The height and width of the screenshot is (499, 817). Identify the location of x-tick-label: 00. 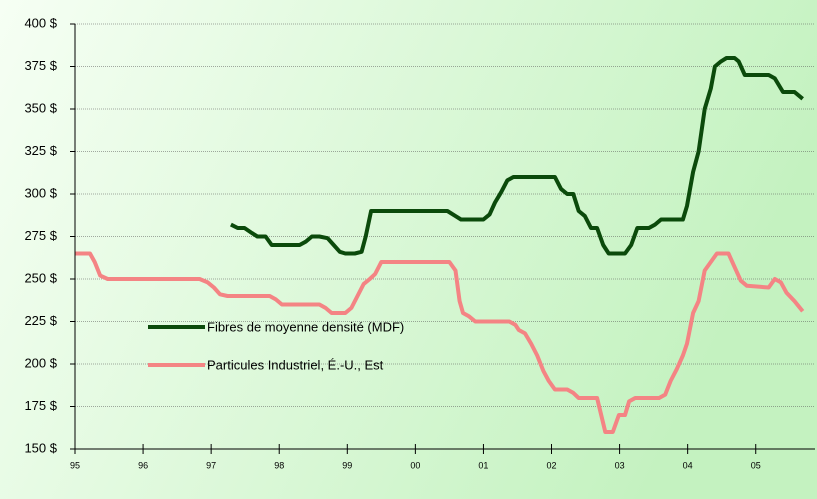
(415, 465).